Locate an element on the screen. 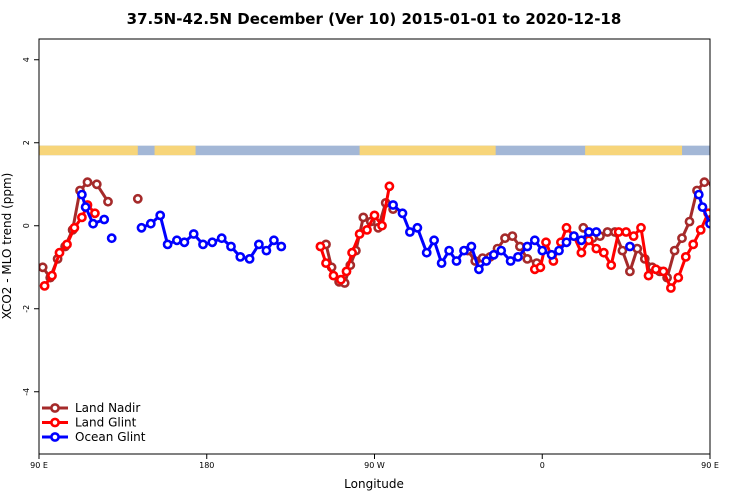 Image resolution: width=750 pixels, height=500 pixels. legend-label: Land Glint is located at coordinates (106, 423).